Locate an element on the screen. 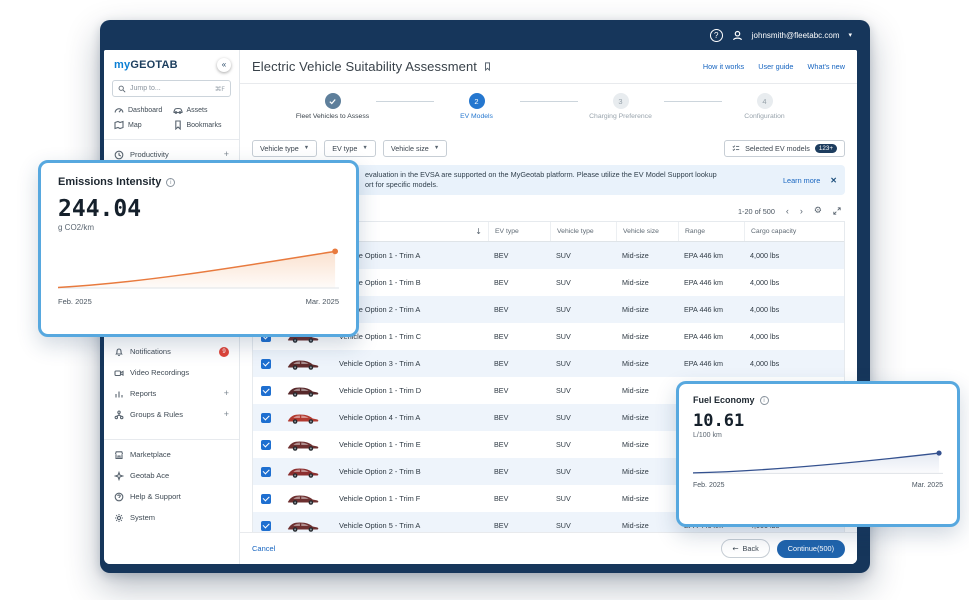 This screenshot has height=600, width=969. column-range: Range is located at coordinates (711, 231).